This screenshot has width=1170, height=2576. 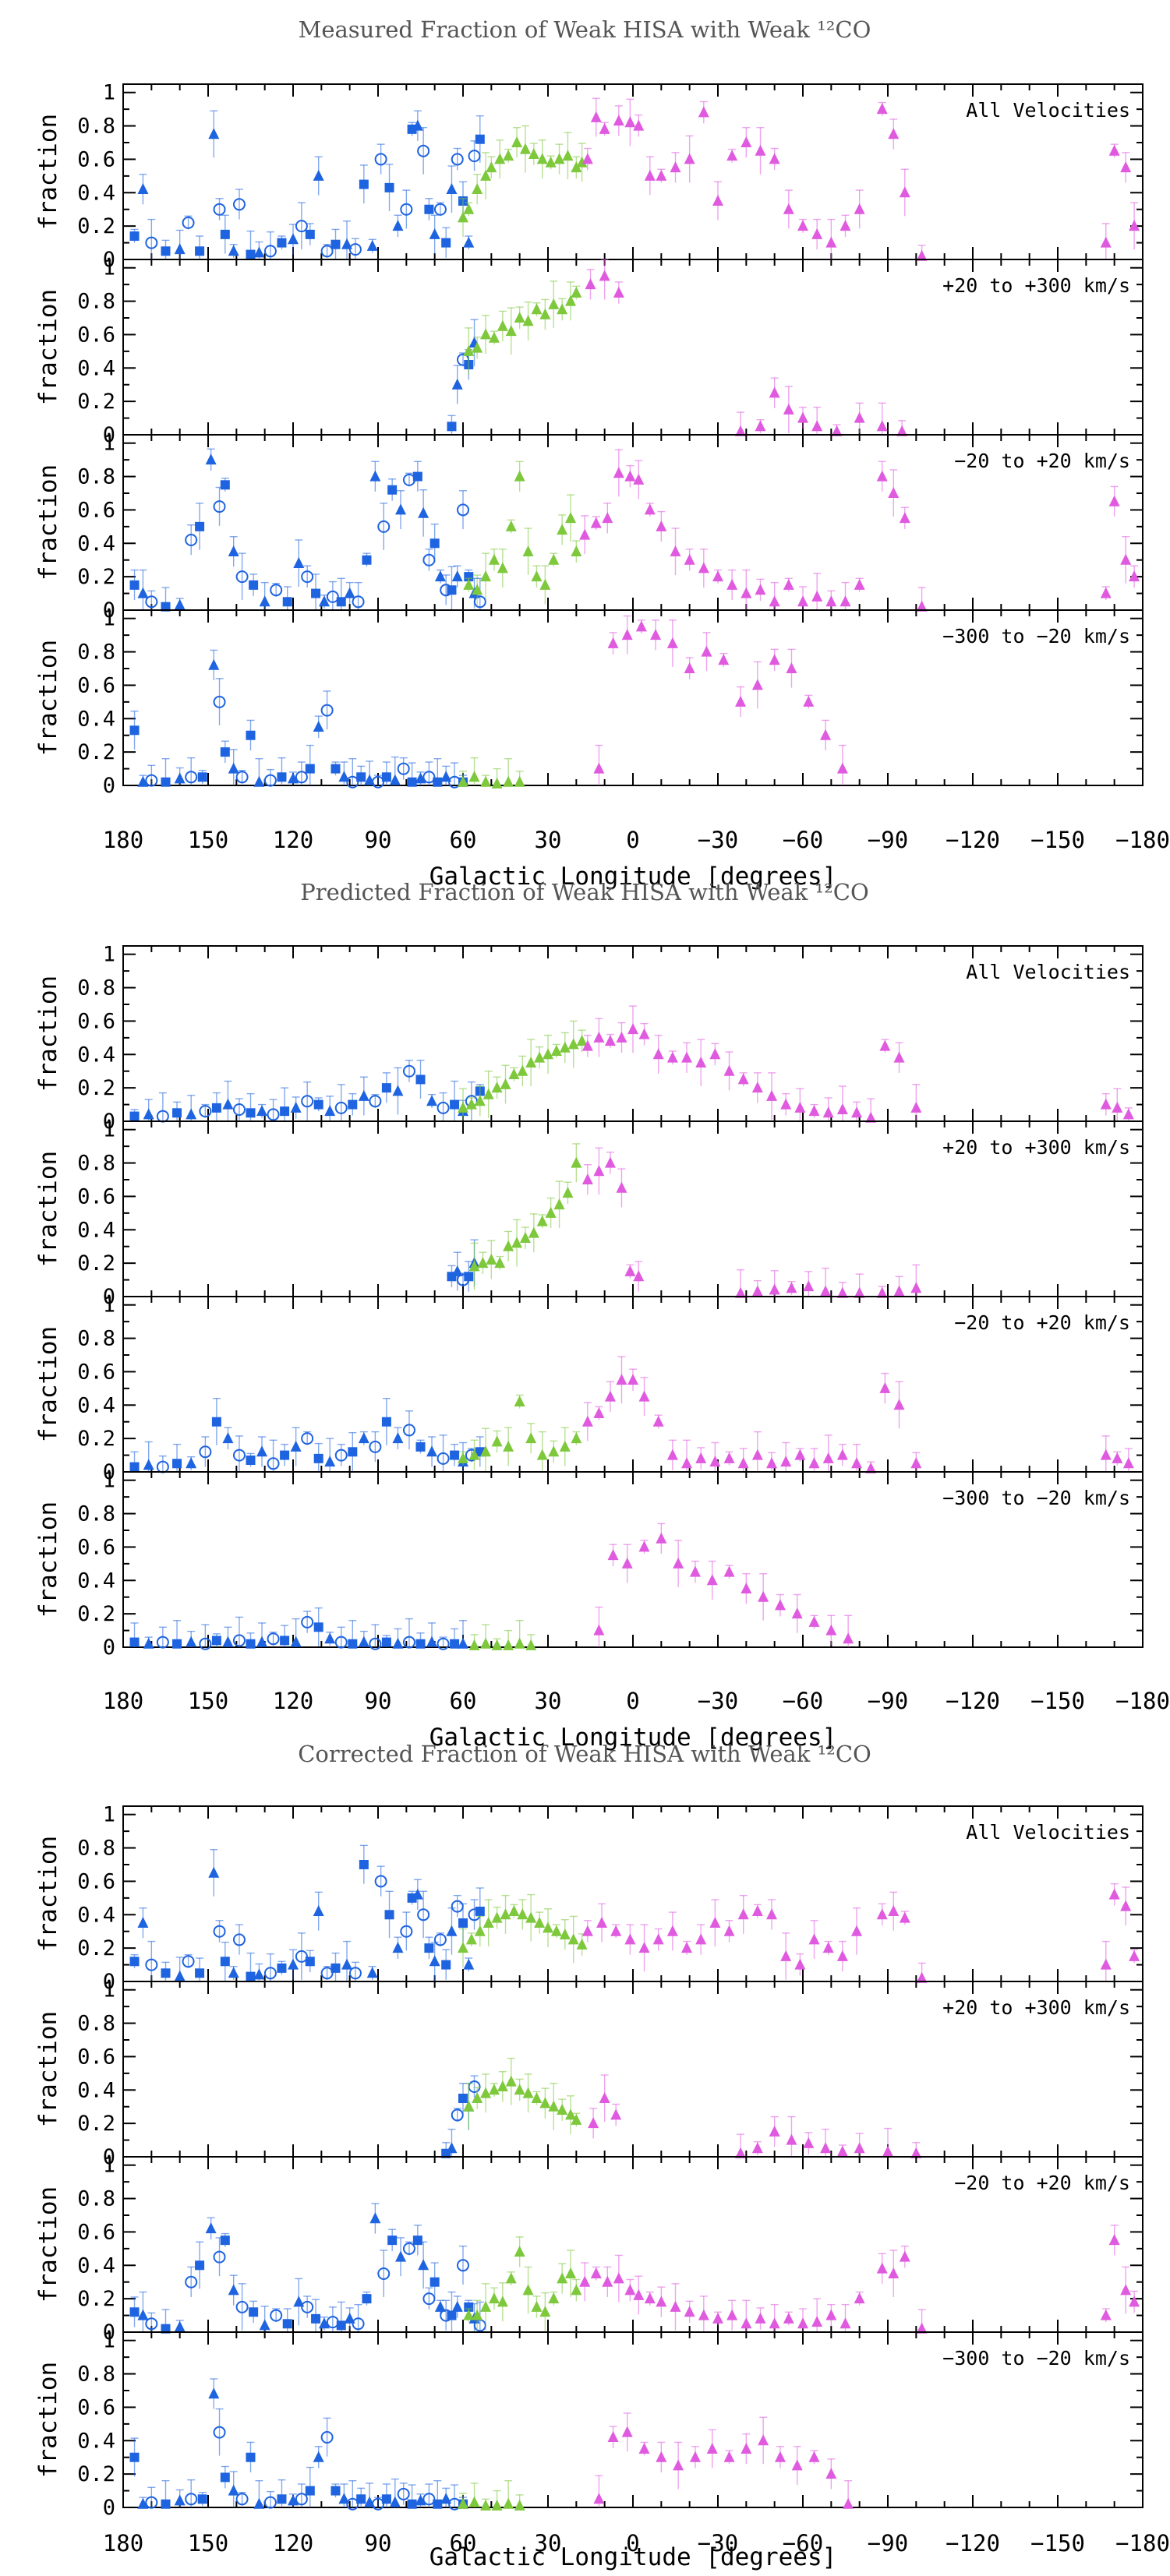 I want to click on y-tick-label: 0.6, so click(x=96, y=335).